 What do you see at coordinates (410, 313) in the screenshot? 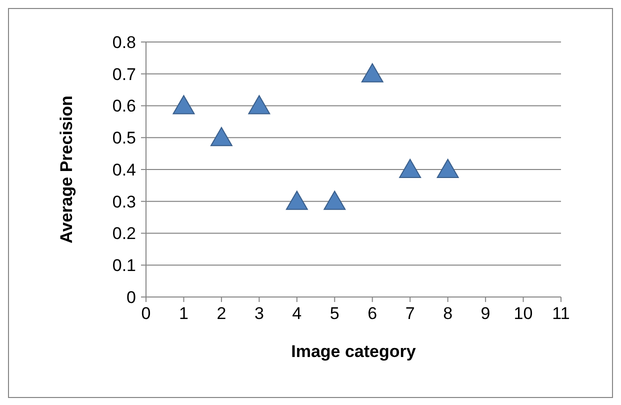
I see `x-tick-label: 7` at bounding box center [410, 313].